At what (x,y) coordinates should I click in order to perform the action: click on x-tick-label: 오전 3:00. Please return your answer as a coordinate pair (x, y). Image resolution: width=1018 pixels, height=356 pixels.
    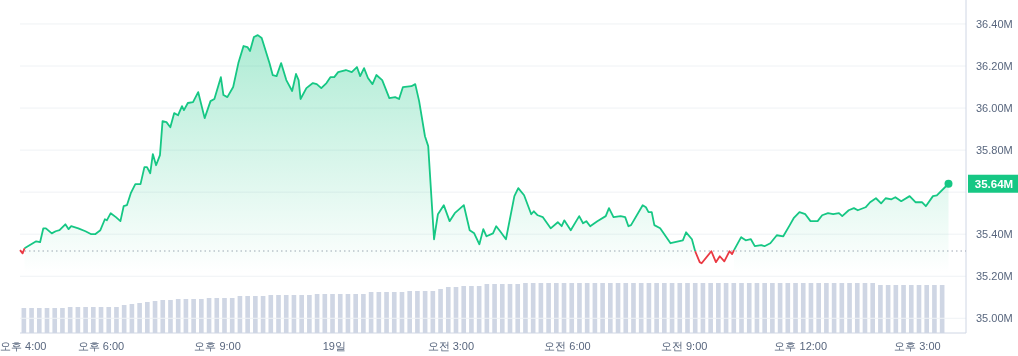
    Looking at the image, I should click on (451, 346).